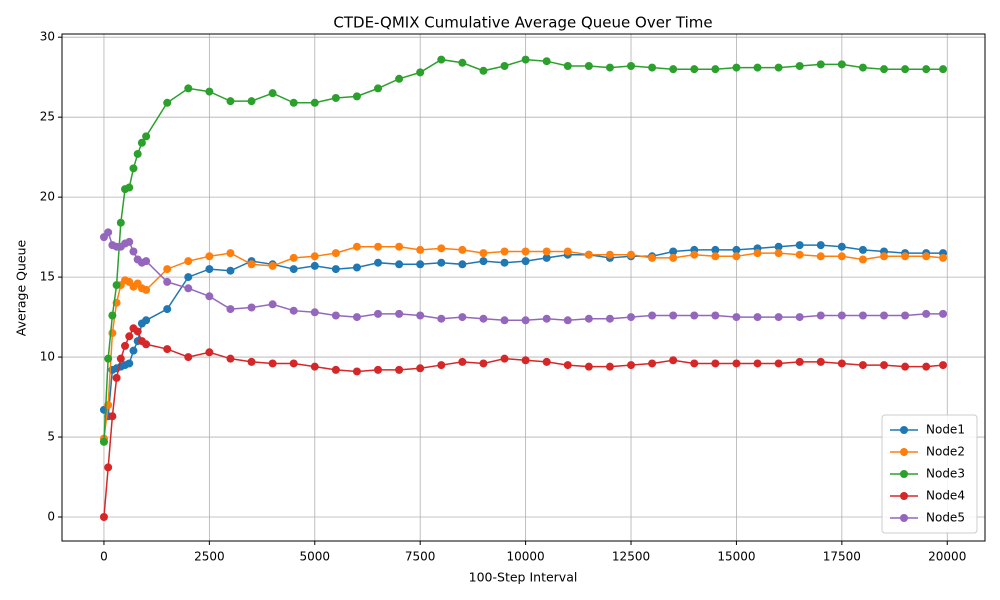 Image resolution: width=1000 pixels, height=600 pixels. What do you see at coordinates (842, 557) in the screenshot?
I see `x-tick-label: 17500` at bounding box center [842, 557].